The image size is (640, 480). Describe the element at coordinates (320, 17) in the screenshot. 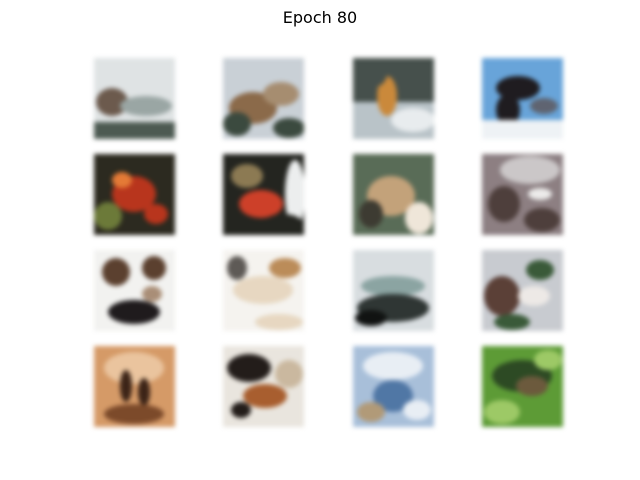

I see `figure-title: Epoch 80` at that location.